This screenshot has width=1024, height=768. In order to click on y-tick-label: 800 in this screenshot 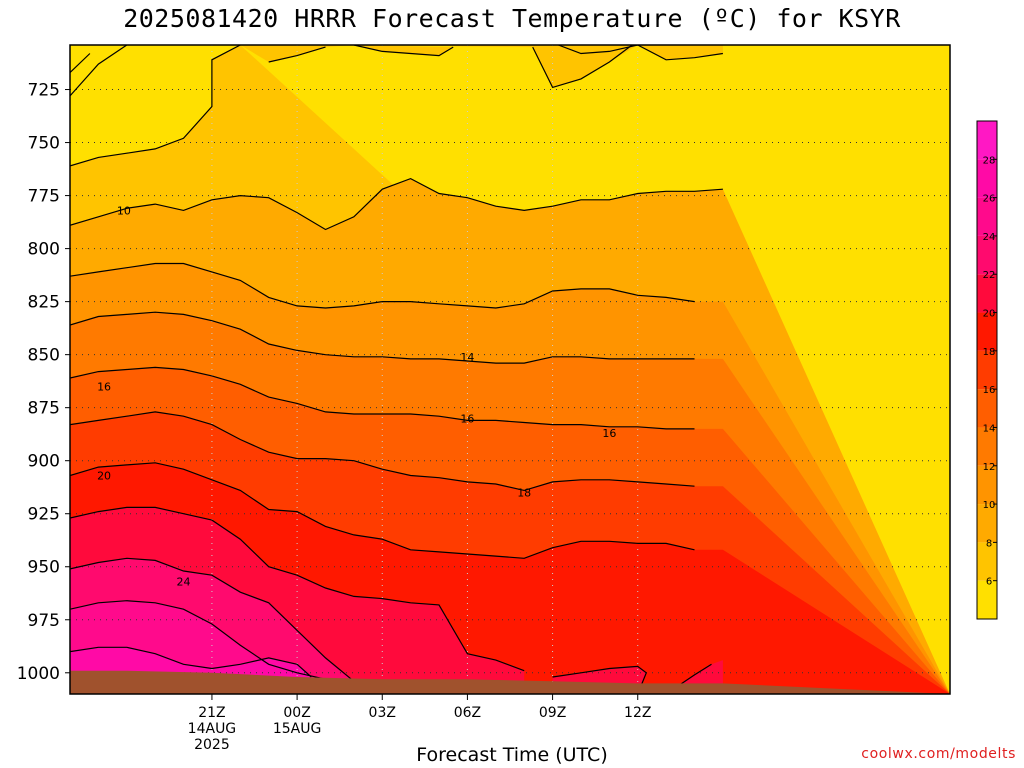, I will do `click(44, 250)`.